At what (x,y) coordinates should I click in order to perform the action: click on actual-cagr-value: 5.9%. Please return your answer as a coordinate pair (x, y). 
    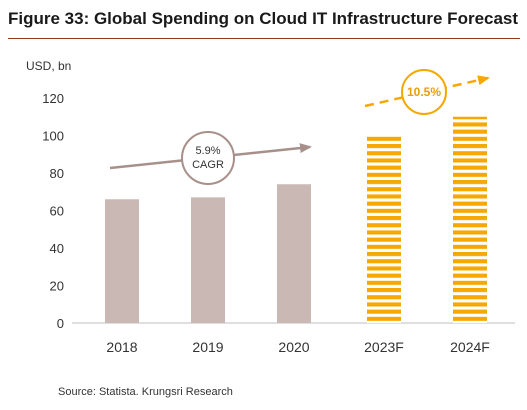
    Looking at the image, I should click on (207, 151).